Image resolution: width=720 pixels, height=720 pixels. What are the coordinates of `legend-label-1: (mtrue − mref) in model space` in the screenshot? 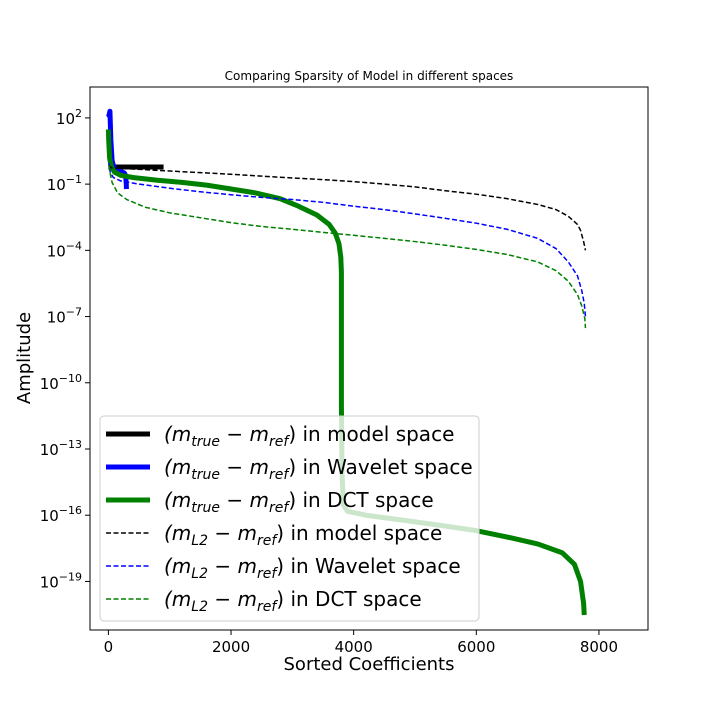 It's located at (309, 436).